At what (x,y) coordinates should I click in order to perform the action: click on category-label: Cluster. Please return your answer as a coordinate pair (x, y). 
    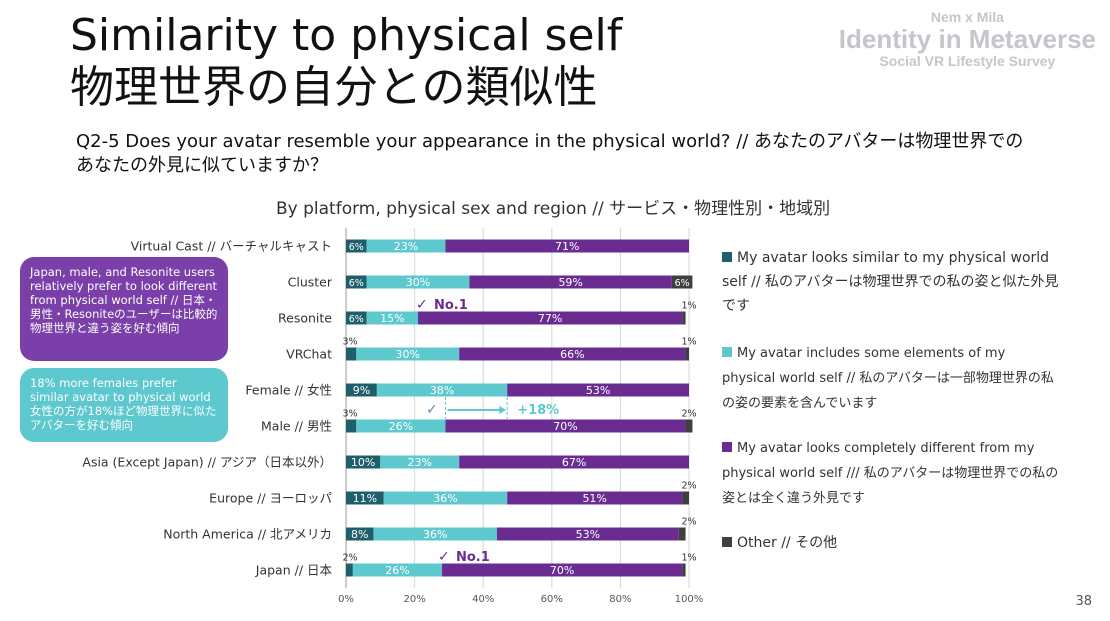
    Looking at the image, I should click on (310, 282).